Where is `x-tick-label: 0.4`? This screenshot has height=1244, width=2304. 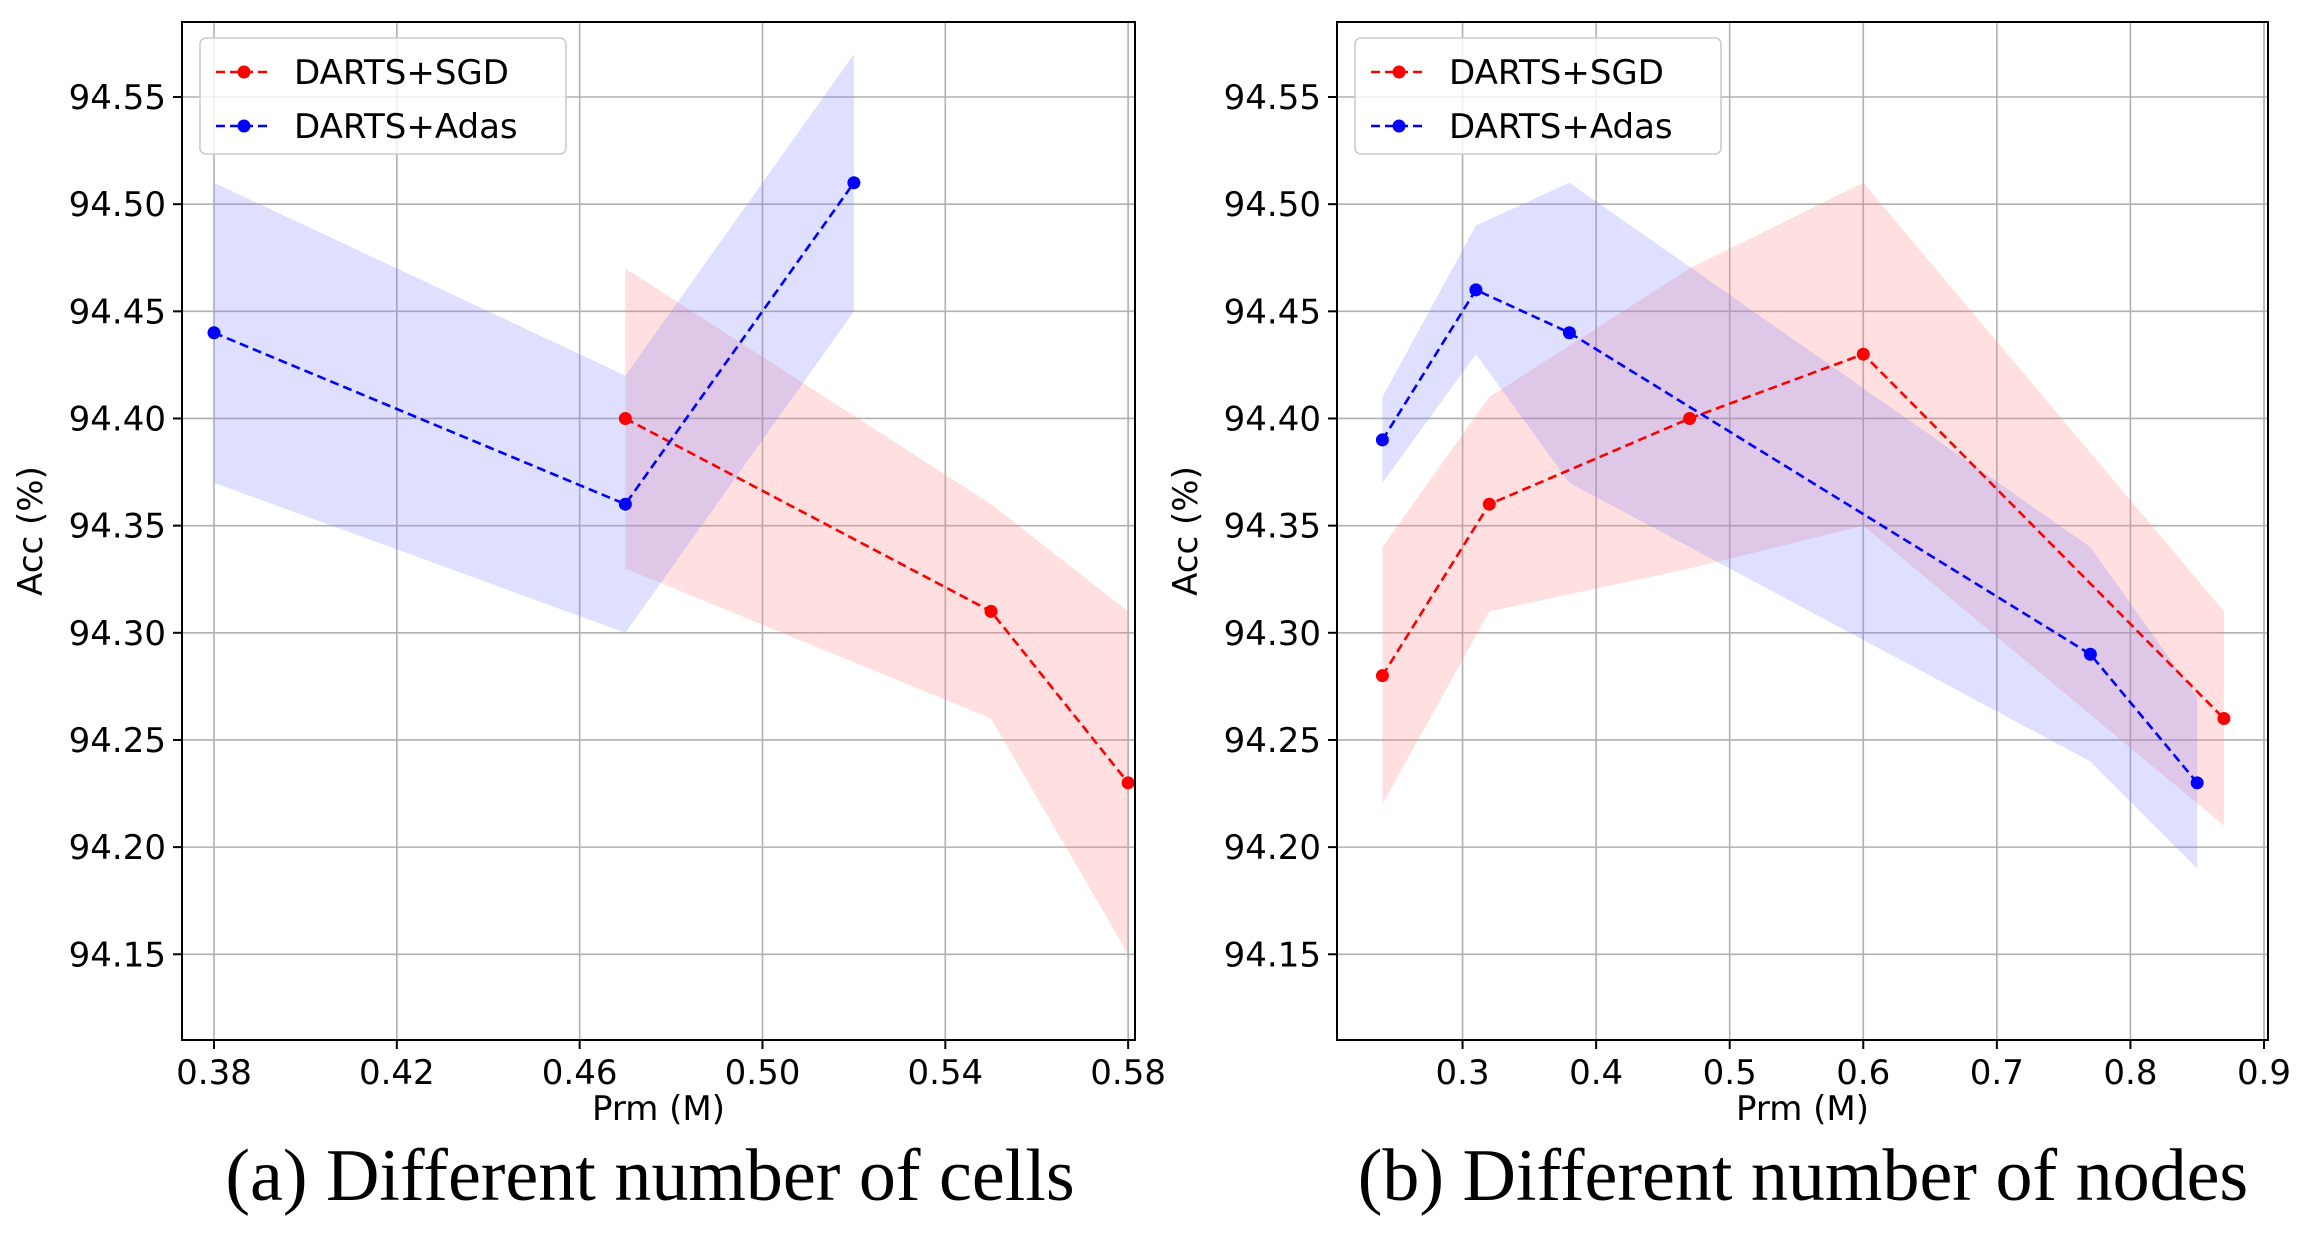 x-tick-label: 0.4 is located at coordinates (1596, 1073).